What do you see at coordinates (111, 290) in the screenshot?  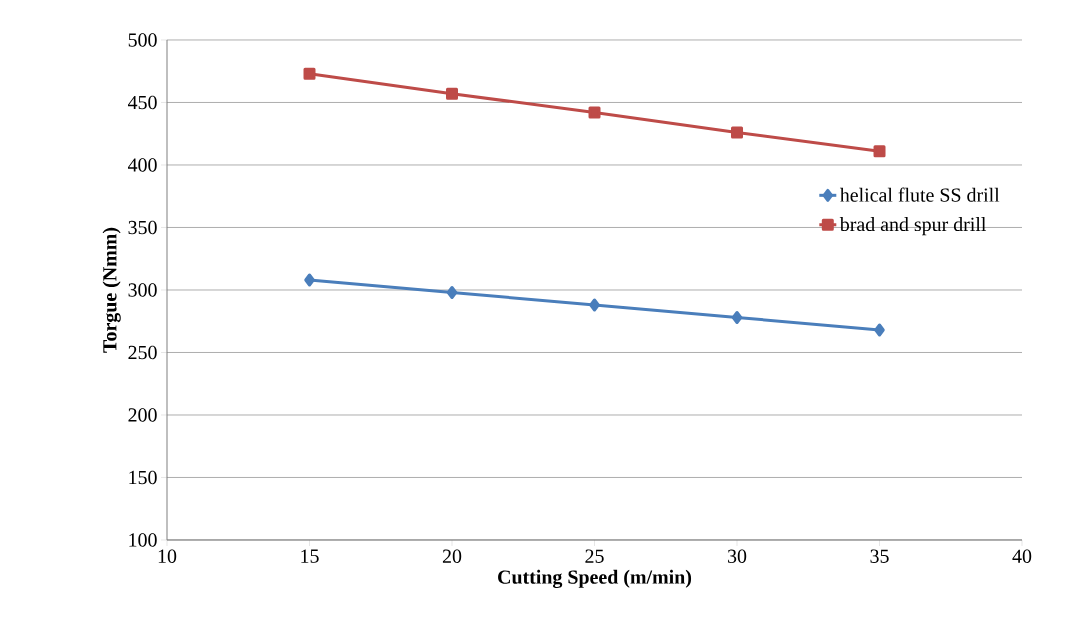 I see `y-axis-title: Torgue (Nmm)` at bounding box center [111, 290].